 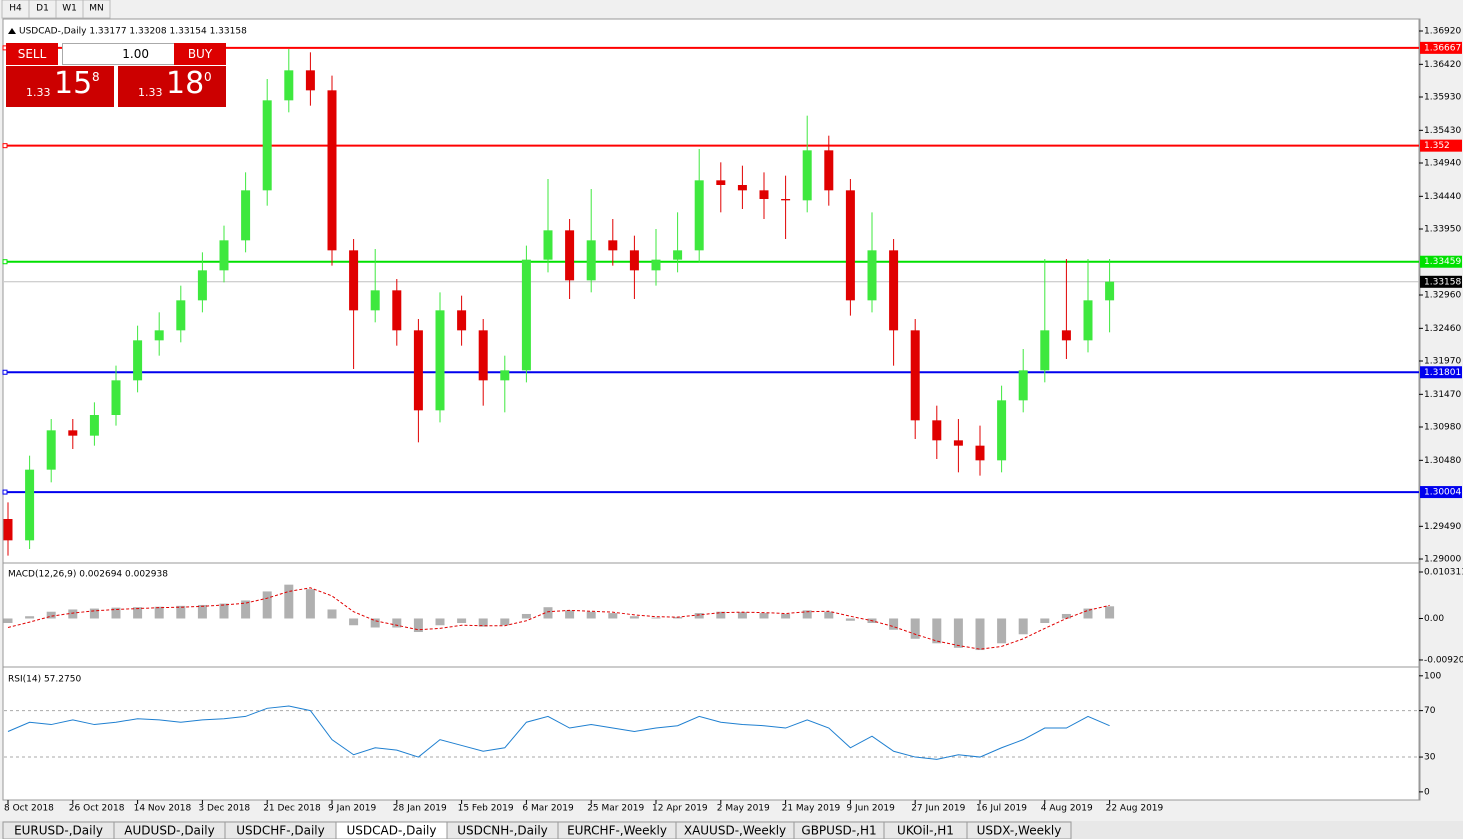 I want to click on y-tick-label: -0.009203, so click(x=1443, y=660).